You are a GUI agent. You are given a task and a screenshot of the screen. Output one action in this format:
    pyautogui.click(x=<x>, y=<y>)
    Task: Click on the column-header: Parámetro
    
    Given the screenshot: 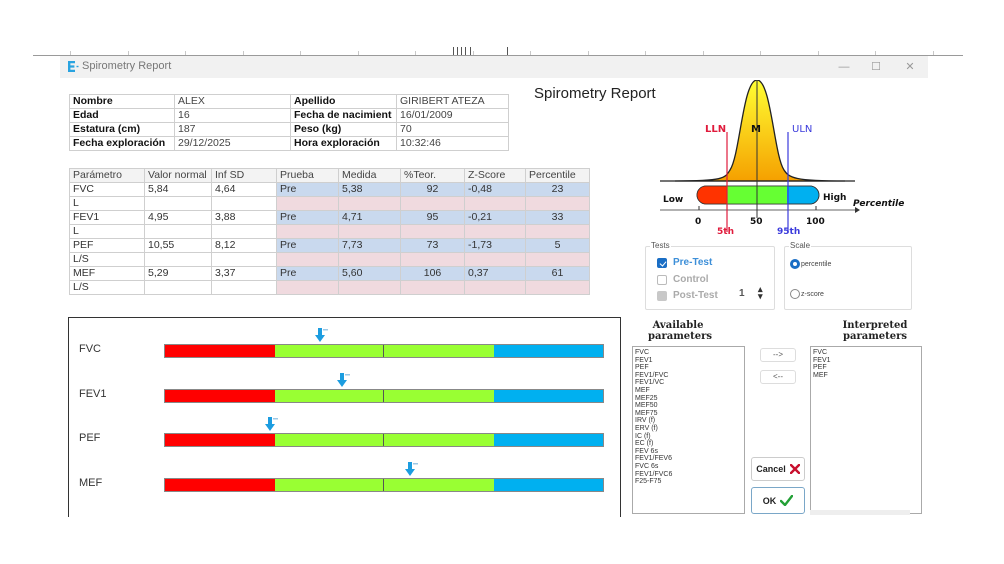 What is the action you would take?
    pyautogui.click(x=107, y=175)
    